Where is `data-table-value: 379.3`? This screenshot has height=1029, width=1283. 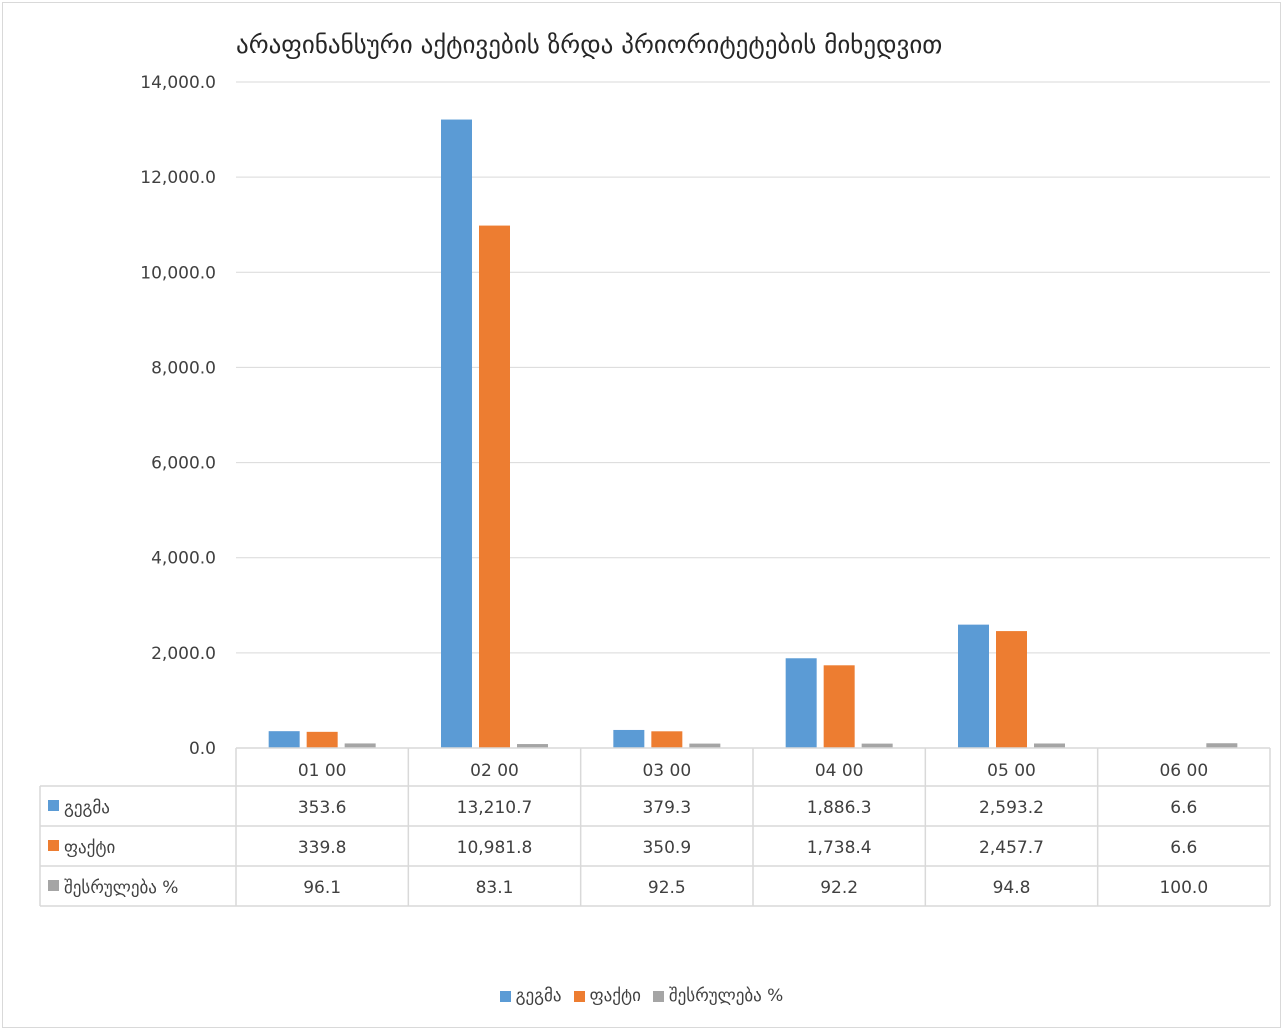
data-table-value: 379.3 is located at coordinates (666, 808).